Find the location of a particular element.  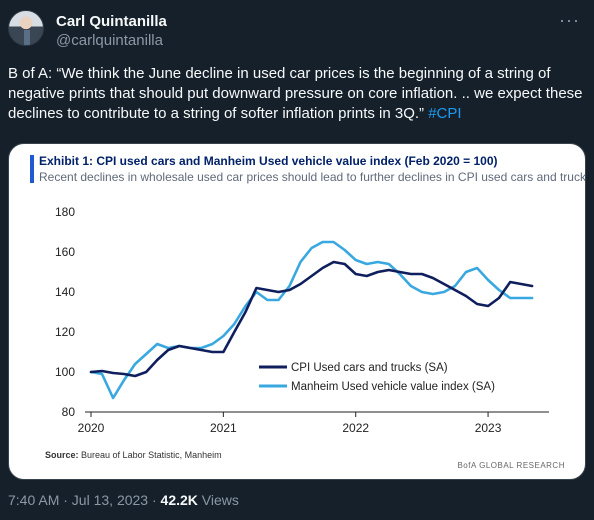

author-handle: @carlquintanilla is located at coordinates (109, 40).